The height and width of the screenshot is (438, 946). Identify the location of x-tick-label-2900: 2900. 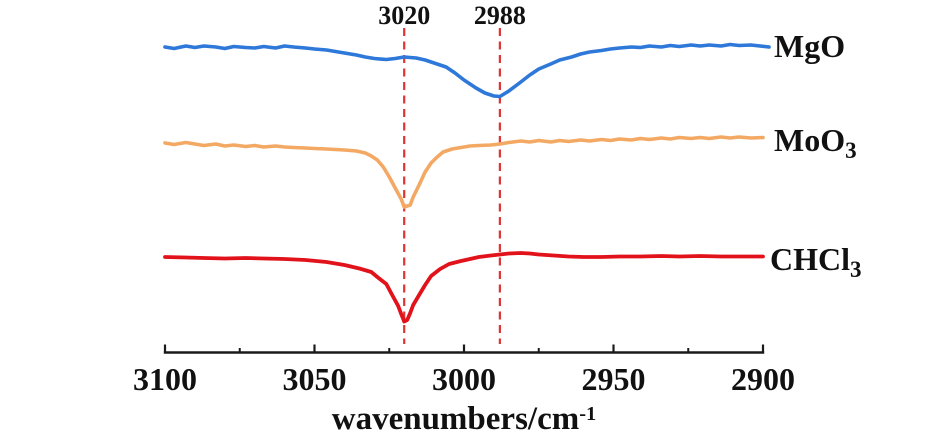
(763, 379).